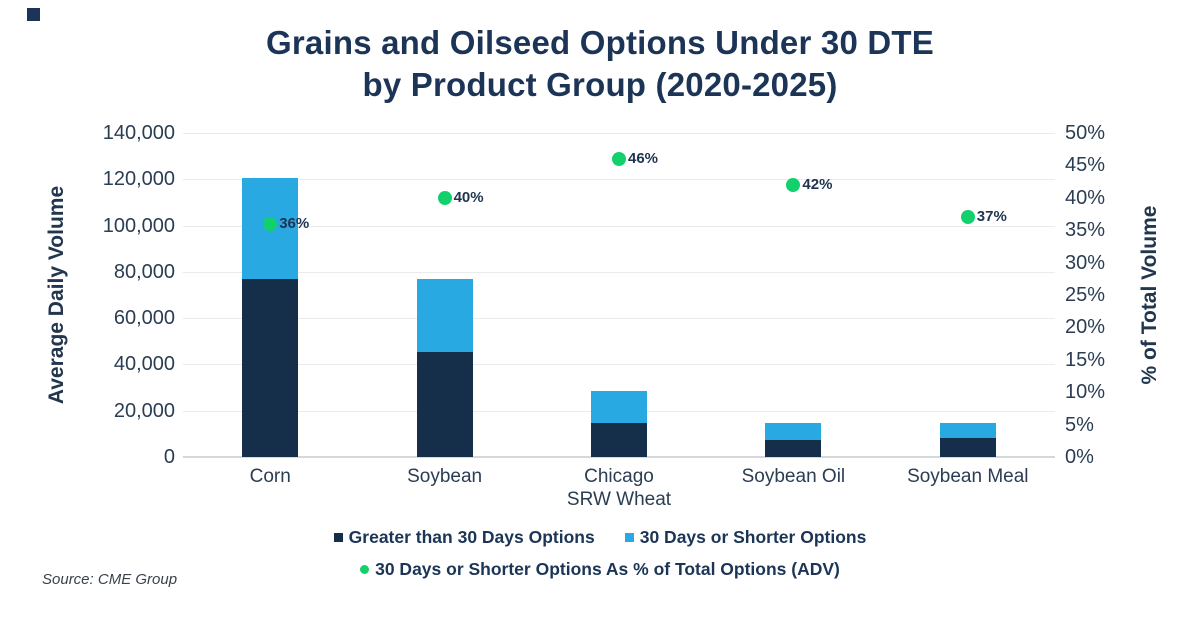 The width and height of the screenshot is (1200, 627). I want to click on percent-dot-label-2: 46%, so click(643, 158).